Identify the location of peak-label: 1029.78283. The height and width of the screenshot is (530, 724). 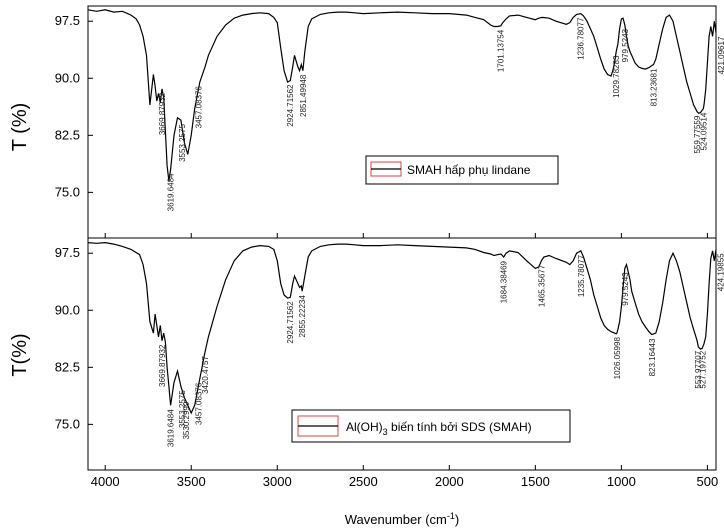
(616, 76).